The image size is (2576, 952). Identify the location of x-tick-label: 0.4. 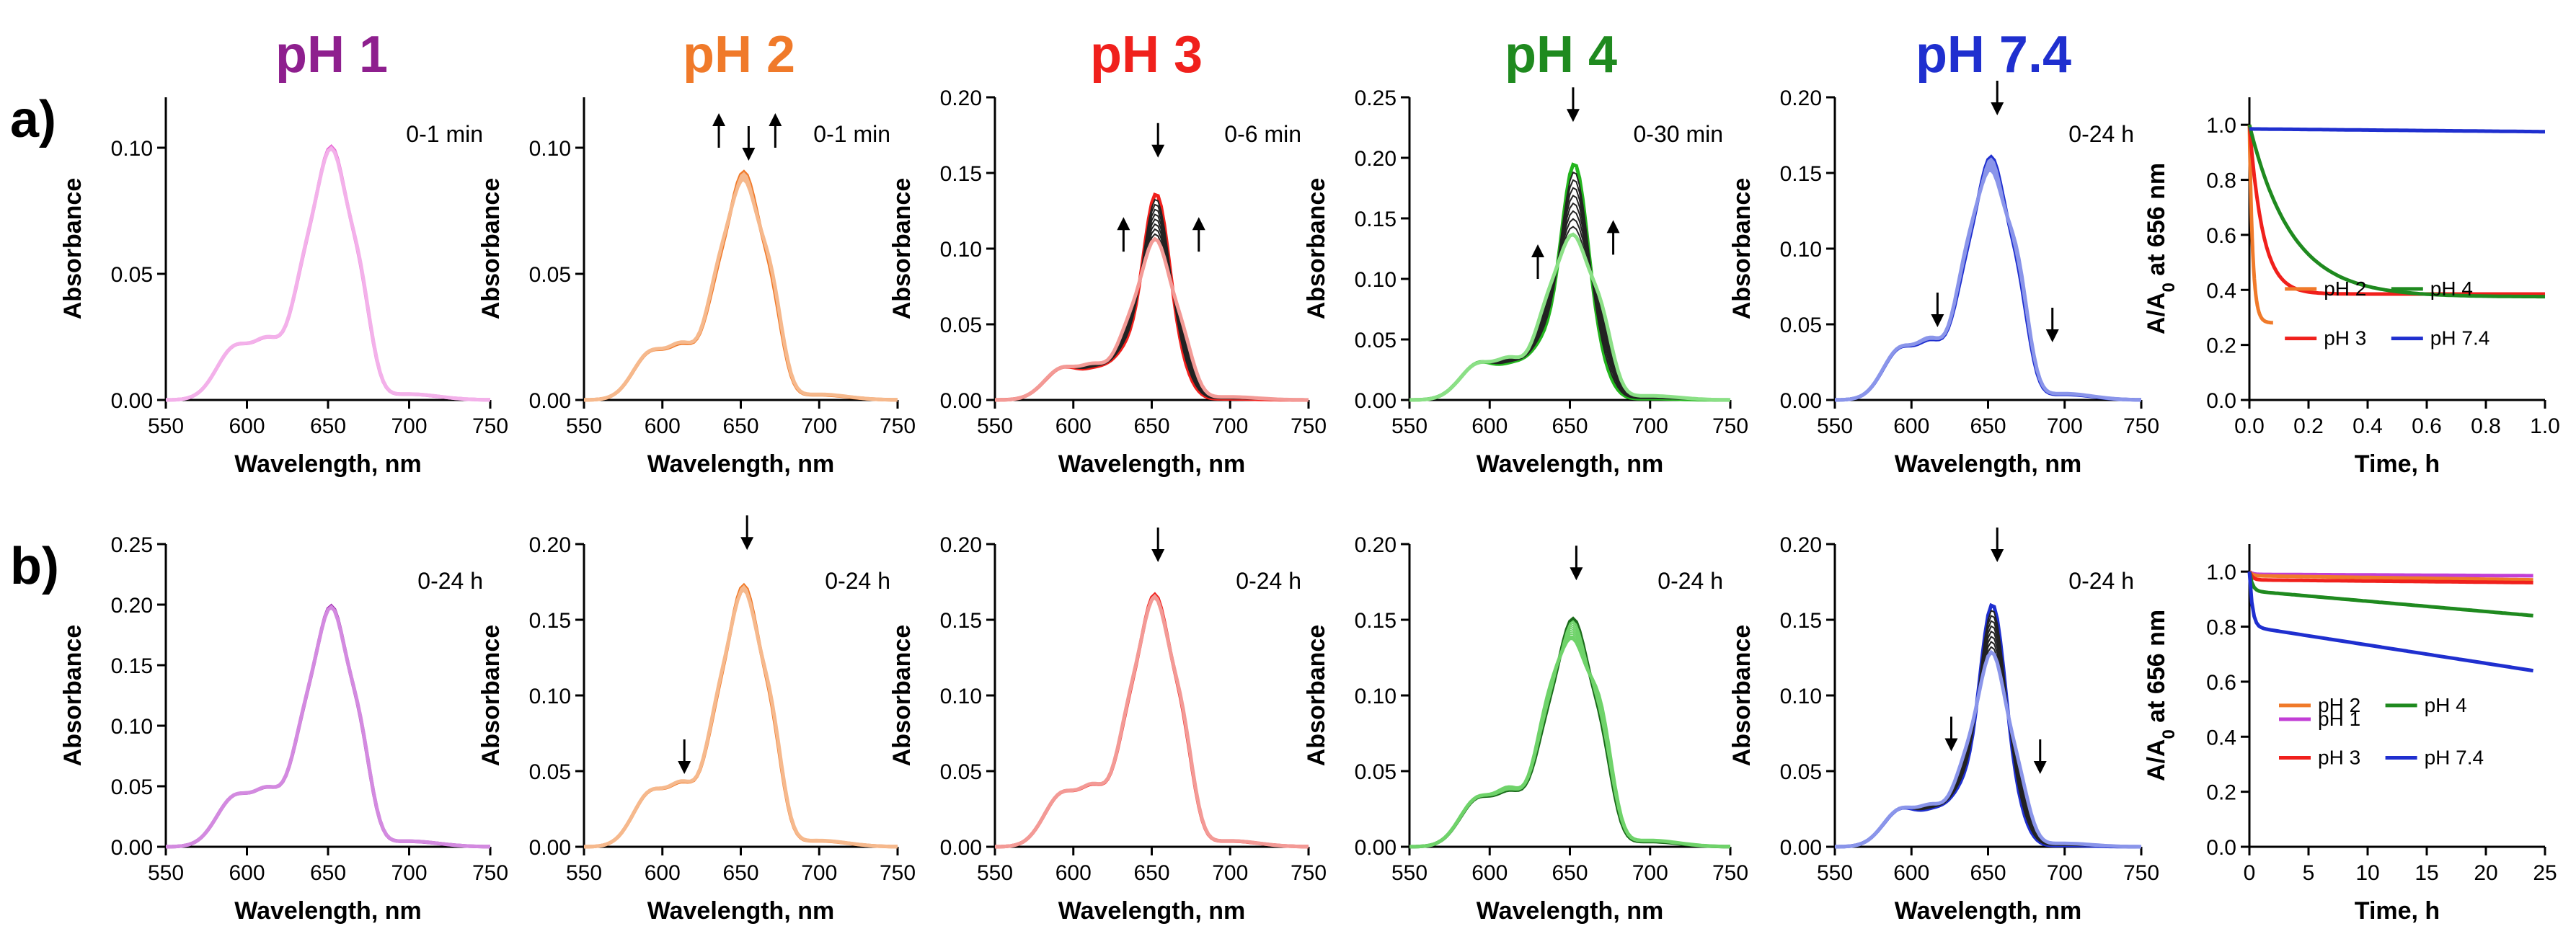
(2368, 426).